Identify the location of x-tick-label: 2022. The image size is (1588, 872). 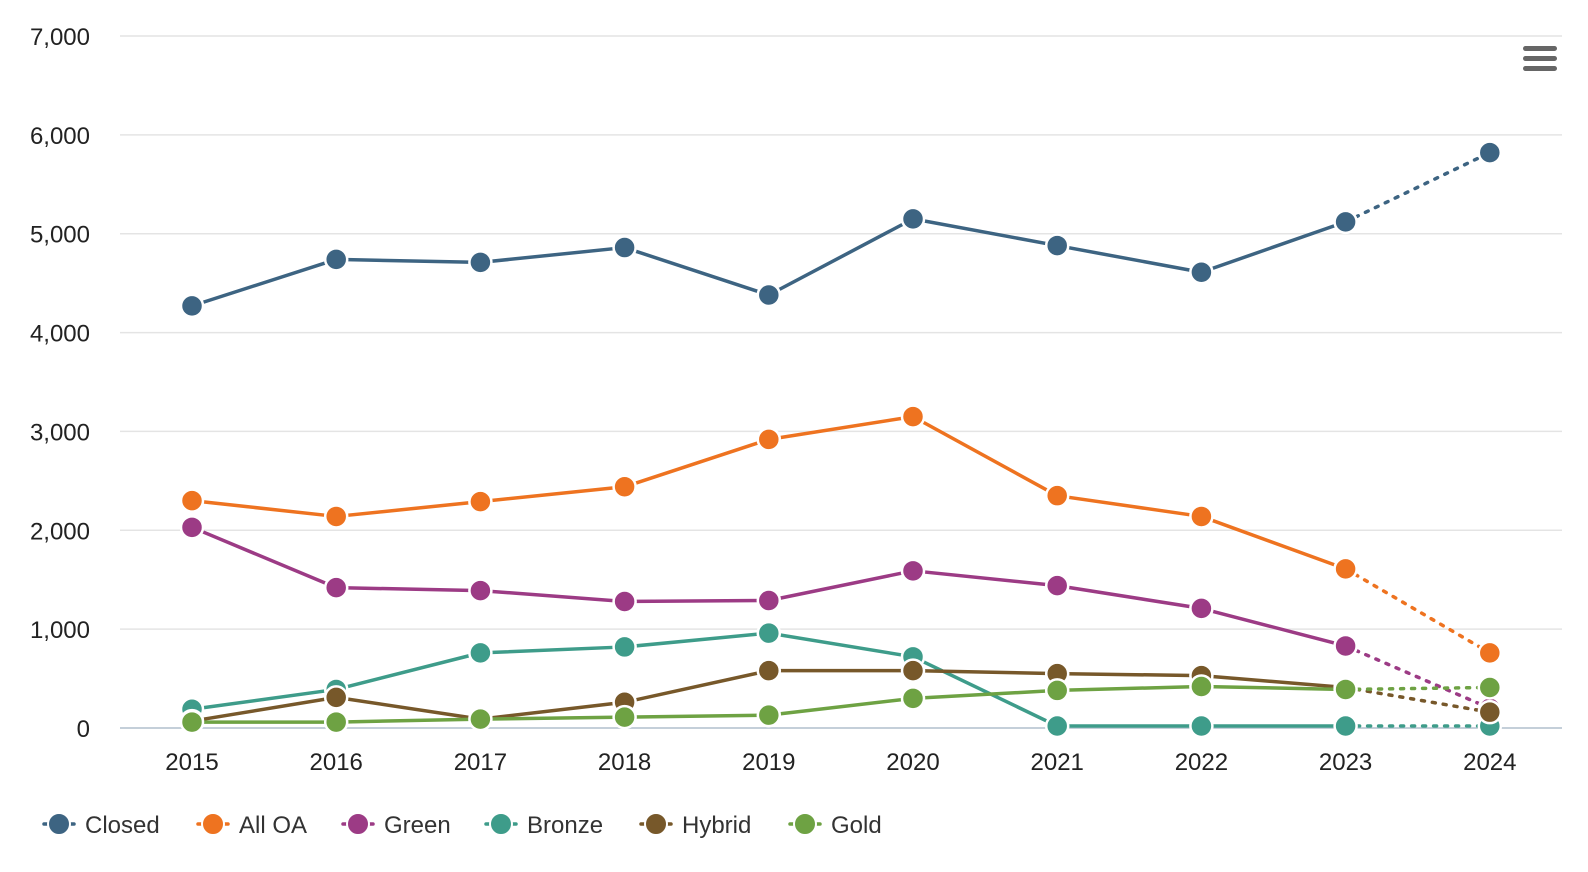
(1201, 762).